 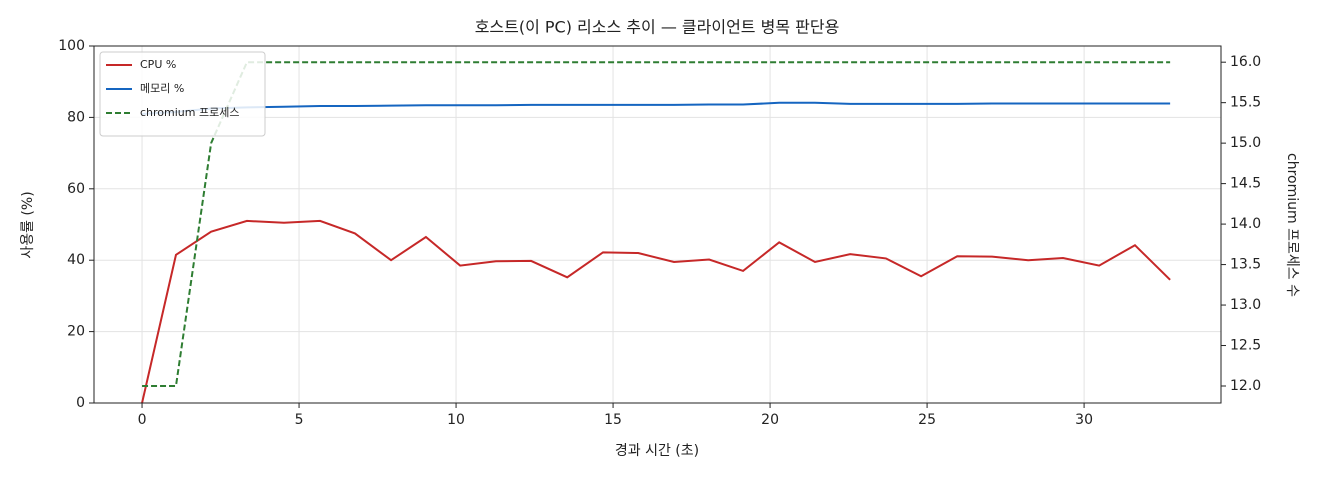 I want to click on y2-tick-label: 13.5, so click(x=1245, y=265).